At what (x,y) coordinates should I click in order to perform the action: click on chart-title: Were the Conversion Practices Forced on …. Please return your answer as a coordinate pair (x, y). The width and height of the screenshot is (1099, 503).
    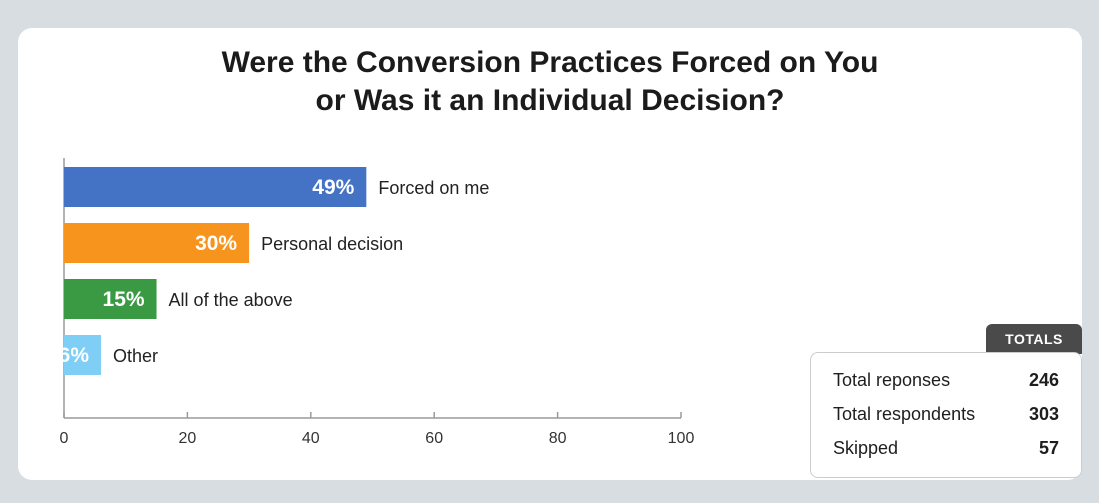
    Looking at the image, I should click on (550, 82).